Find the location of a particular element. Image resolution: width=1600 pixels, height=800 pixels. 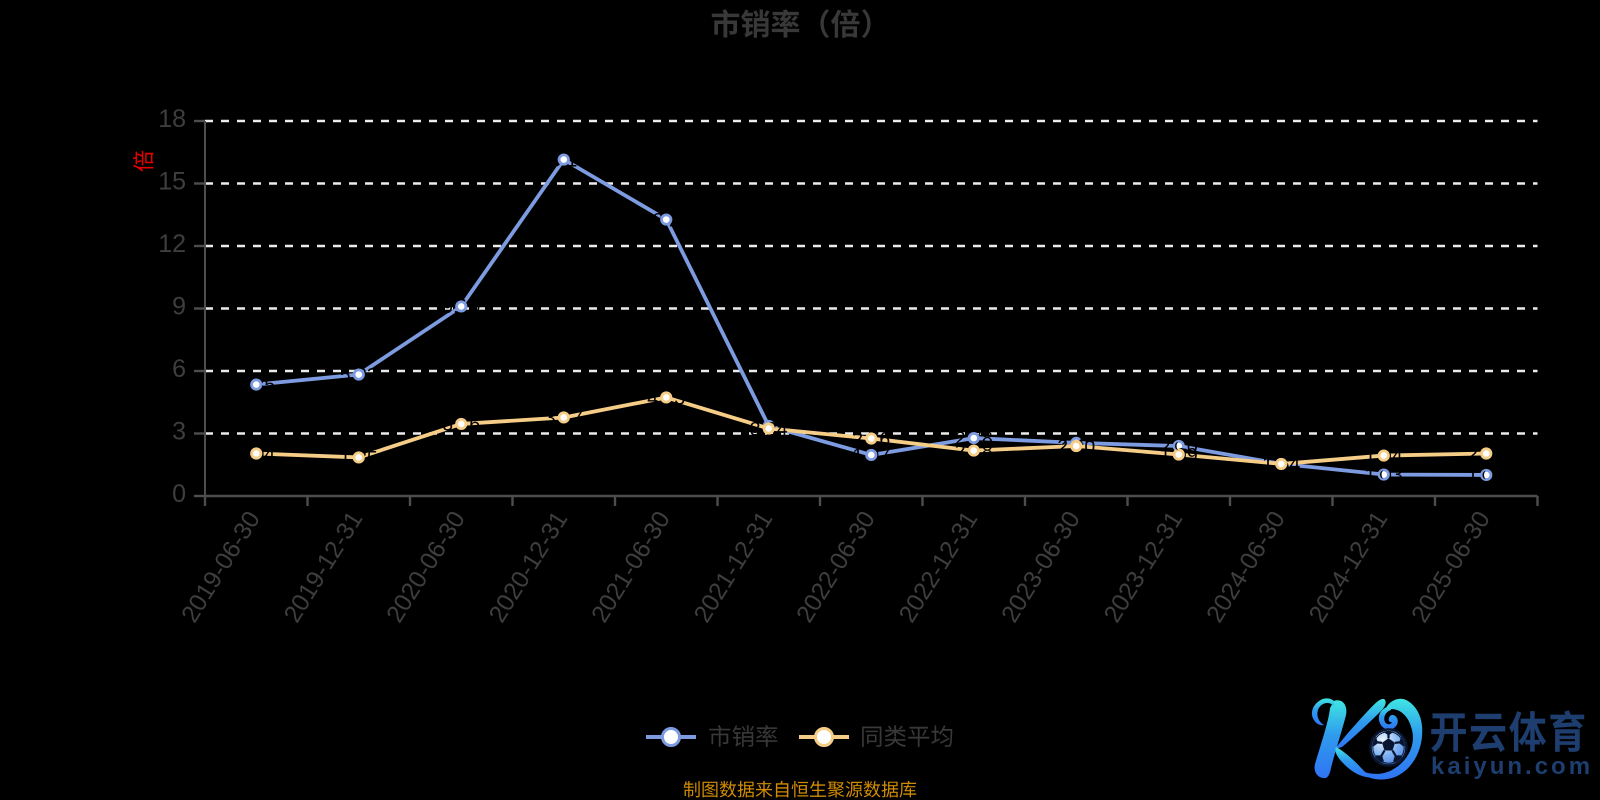

svg-text: 15 is located at coordinates (172, 182).